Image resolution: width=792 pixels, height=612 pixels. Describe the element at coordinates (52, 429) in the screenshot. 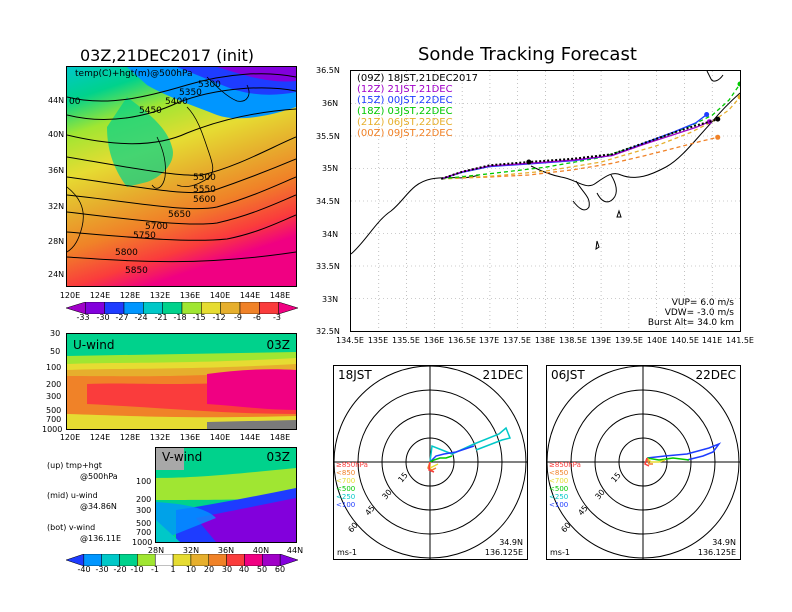

I see `pressure-label: 1000` at that location.